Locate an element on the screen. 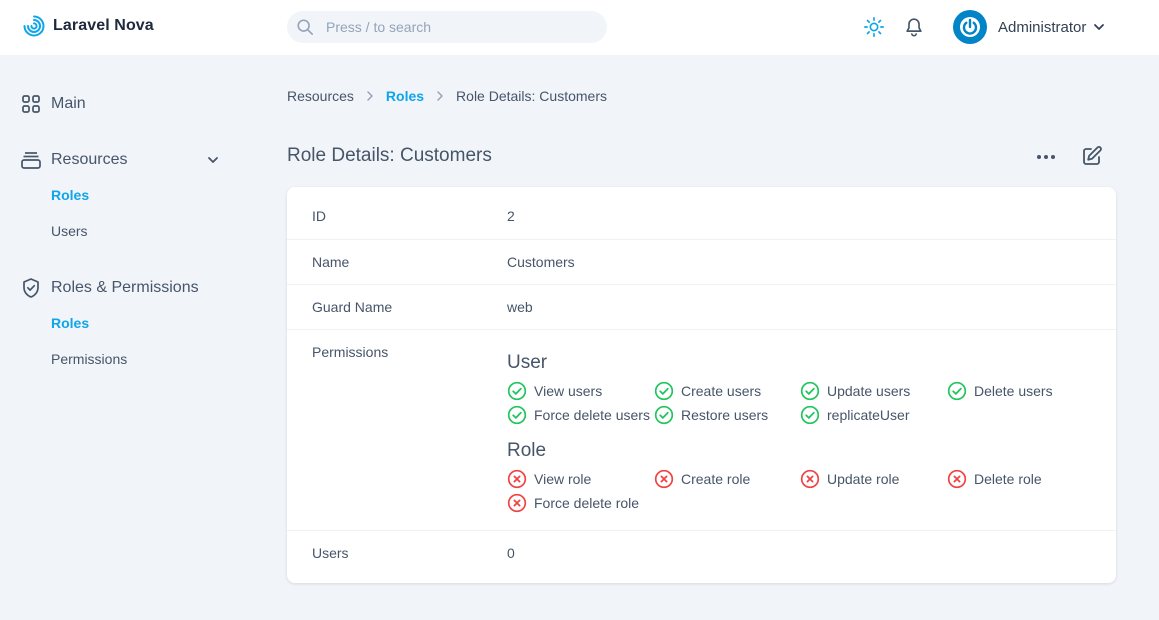 The image size is (1159, 620). more-actions-button is located at coordinates (1046, 157).